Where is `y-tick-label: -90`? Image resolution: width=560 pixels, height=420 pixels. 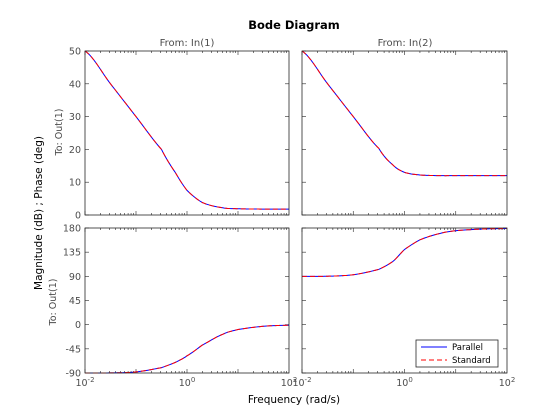 y-tick-label: -90 is located at coordinates (73, 374).